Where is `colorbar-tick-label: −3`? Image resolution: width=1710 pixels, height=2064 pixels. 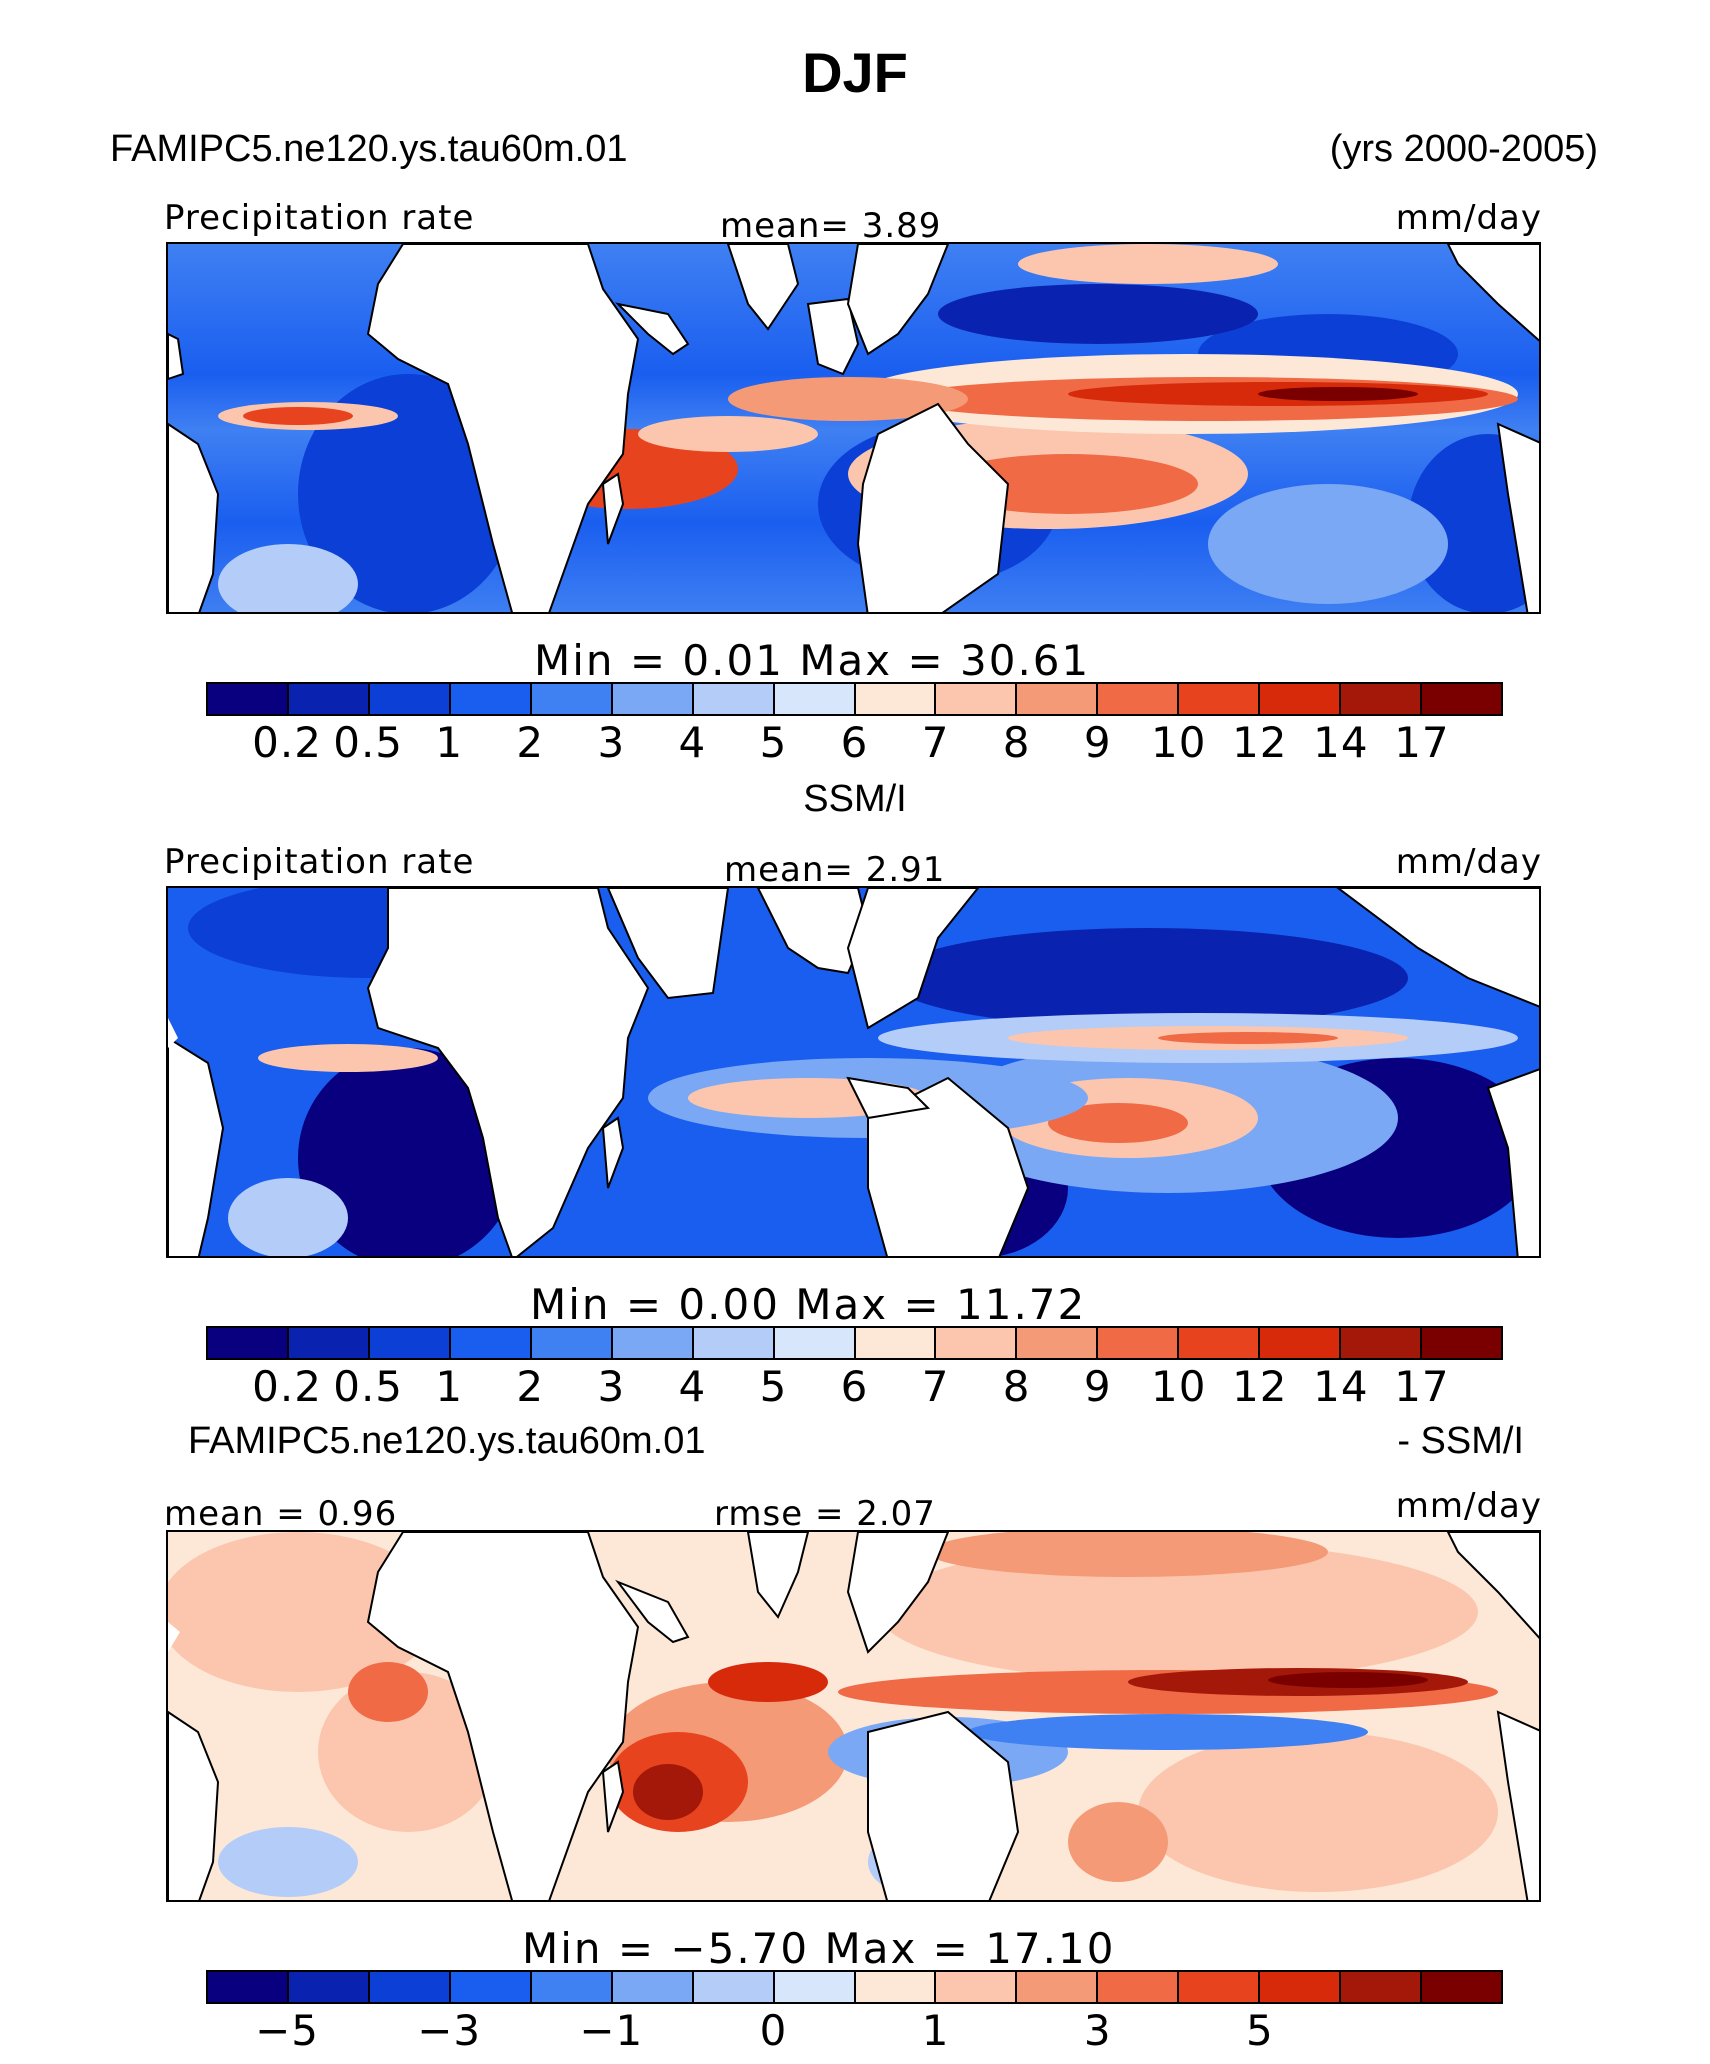
colorbar-tick-label: −3 is located at coordinates (449, 2030).